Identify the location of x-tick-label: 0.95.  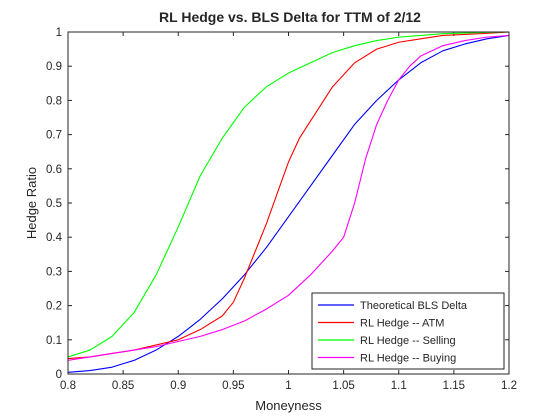
(233, 386).